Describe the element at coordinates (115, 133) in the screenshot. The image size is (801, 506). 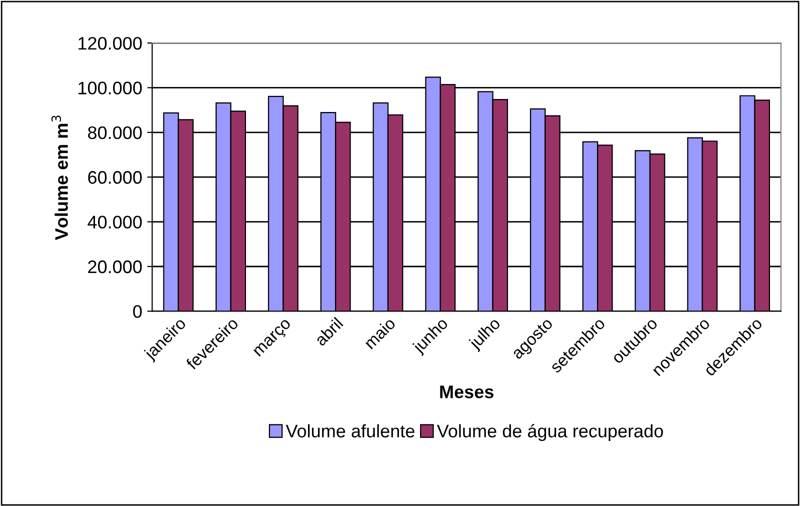
I see `y-tick-label: 80.000` at that location.